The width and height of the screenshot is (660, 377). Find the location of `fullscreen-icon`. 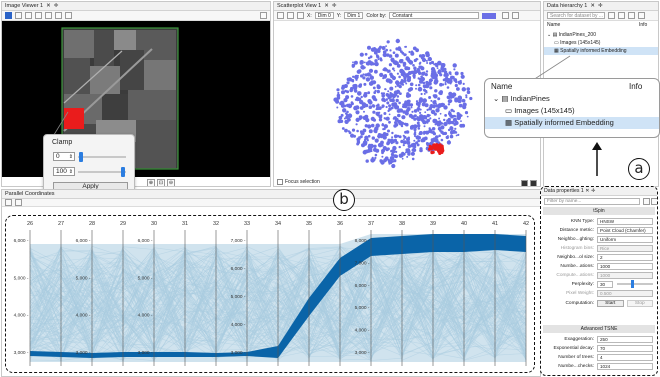

fullscreen-icon is located at coordinates (533, 183).